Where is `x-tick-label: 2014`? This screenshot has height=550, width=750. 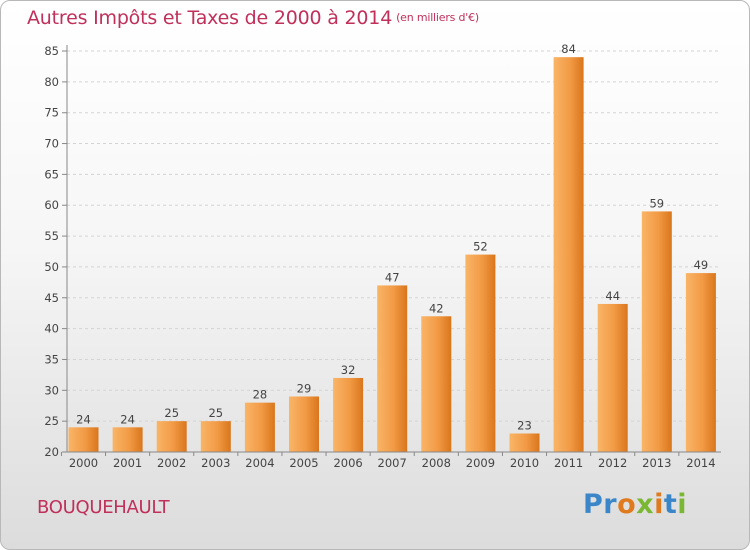 x-tick-label: 2014 is located at coordinates (700, 463).